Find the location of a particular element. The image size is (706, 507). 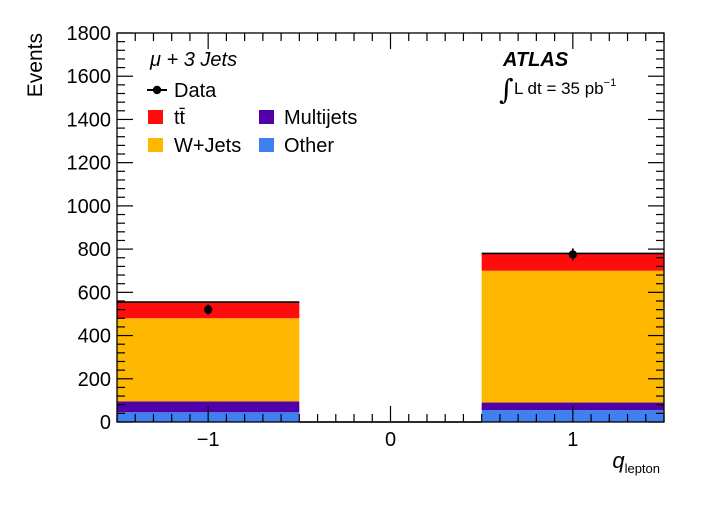

lumi-integral-sign: ∫ is located at coordinates (506, 89).